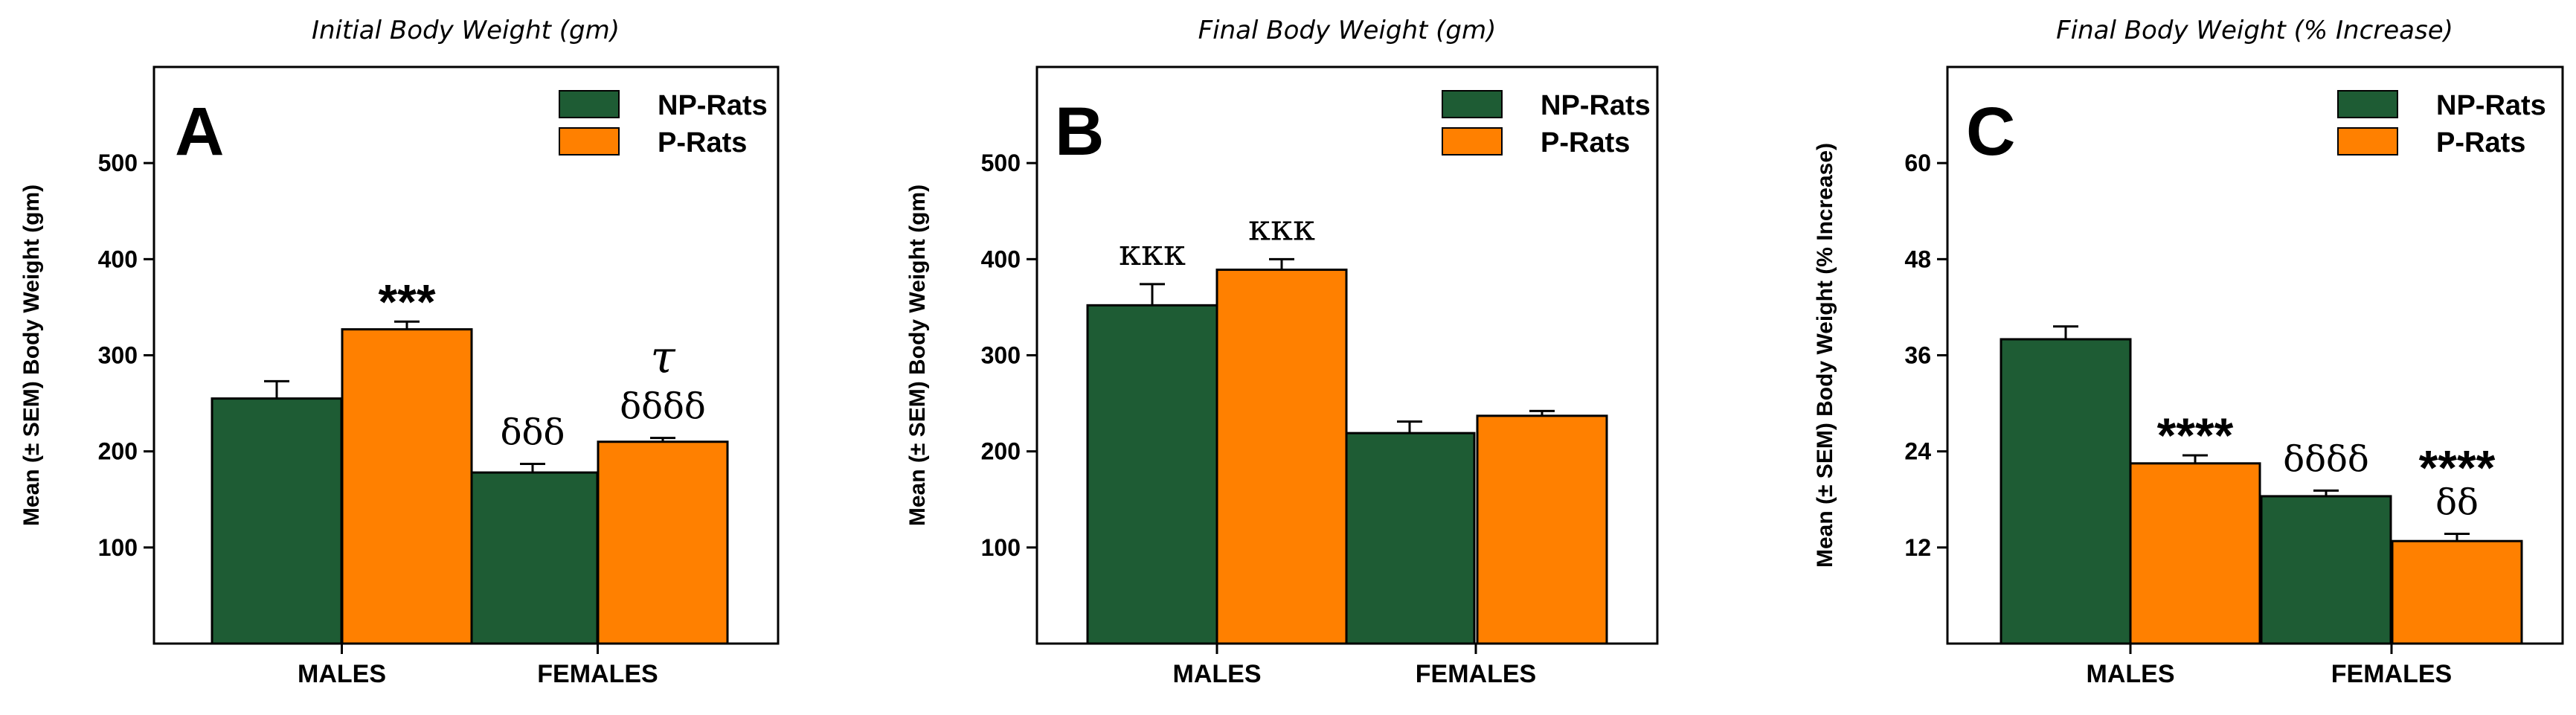 The height and width of the screenshot is (715, 2576). Describe the element at coordinates (1079, 132) in the screenshot. I see `panel-letter: B` at that location.